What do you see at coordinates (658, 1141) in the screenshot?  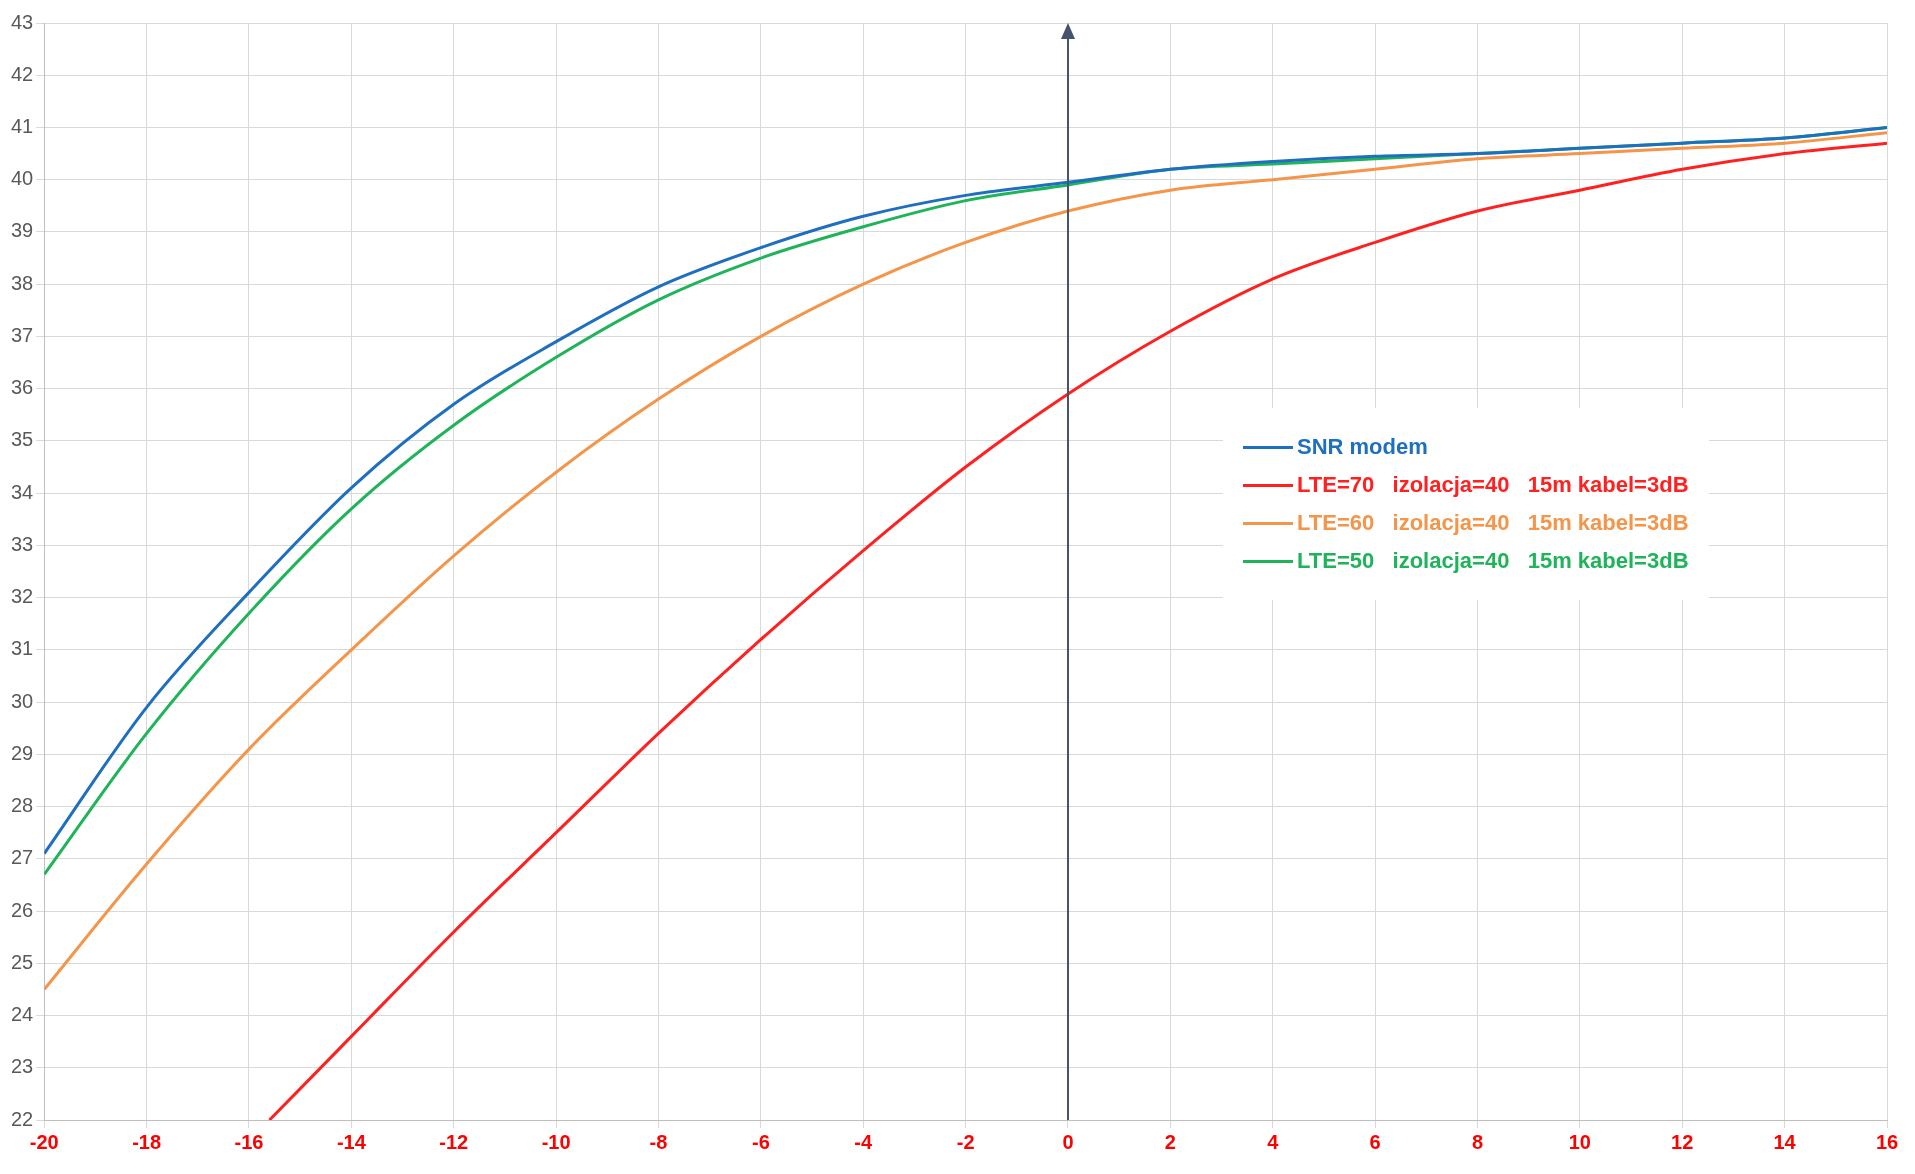 I see `x-tick-label: -8` at bounding box center [658, 1141].